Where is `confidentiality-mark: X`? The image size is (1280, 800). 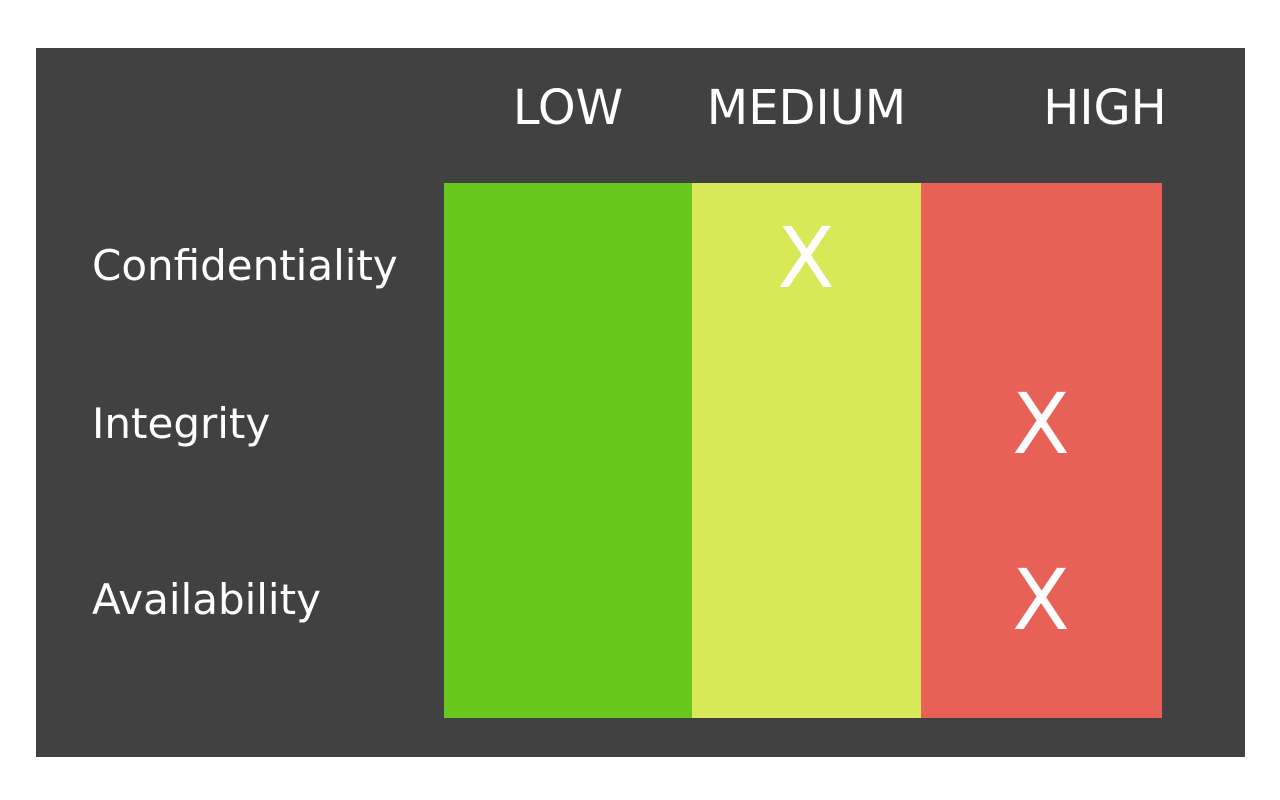
confidentiality-mark: X is located at coordinates (806, 258).